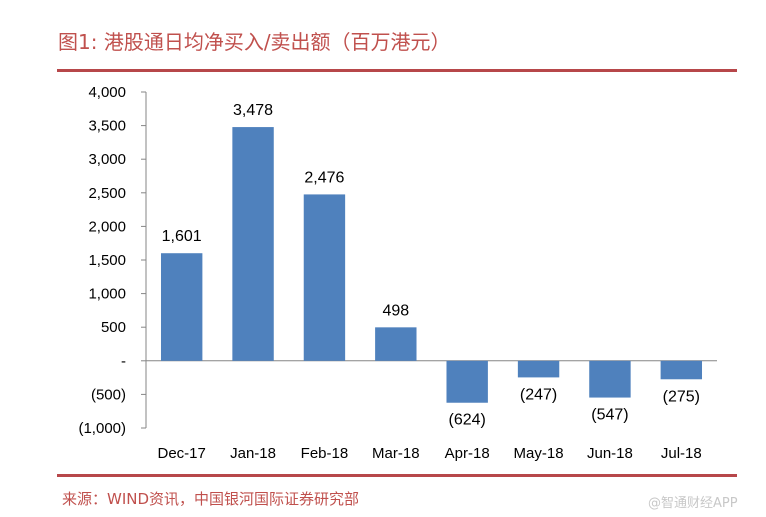 This screenshot has width=766, height=517. Describe the element at coordinates (253, 453) in the screenshot. I see `x-tick-label: Jan-18` at that location.